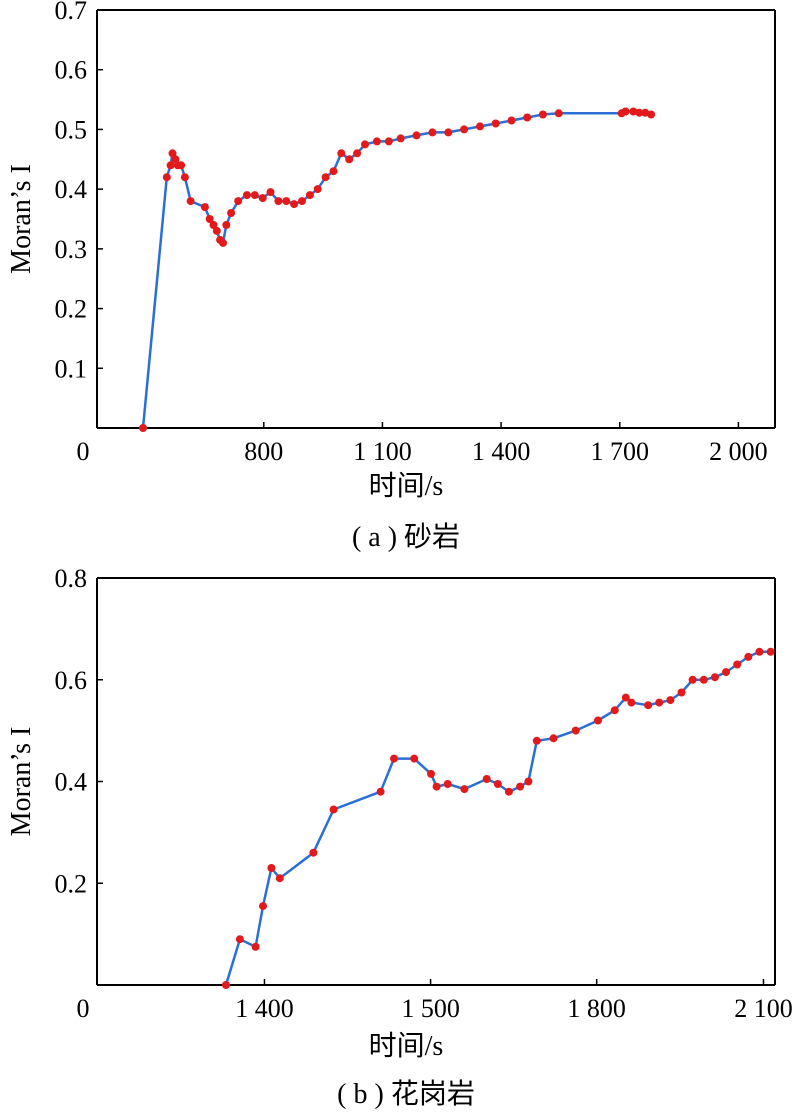 Image resolution: width=802 pixels, height=1114 pixels. Describe the element at coordinates (71, 12) in the screenshot. I see `y-tick-label: 0.7` at that location.